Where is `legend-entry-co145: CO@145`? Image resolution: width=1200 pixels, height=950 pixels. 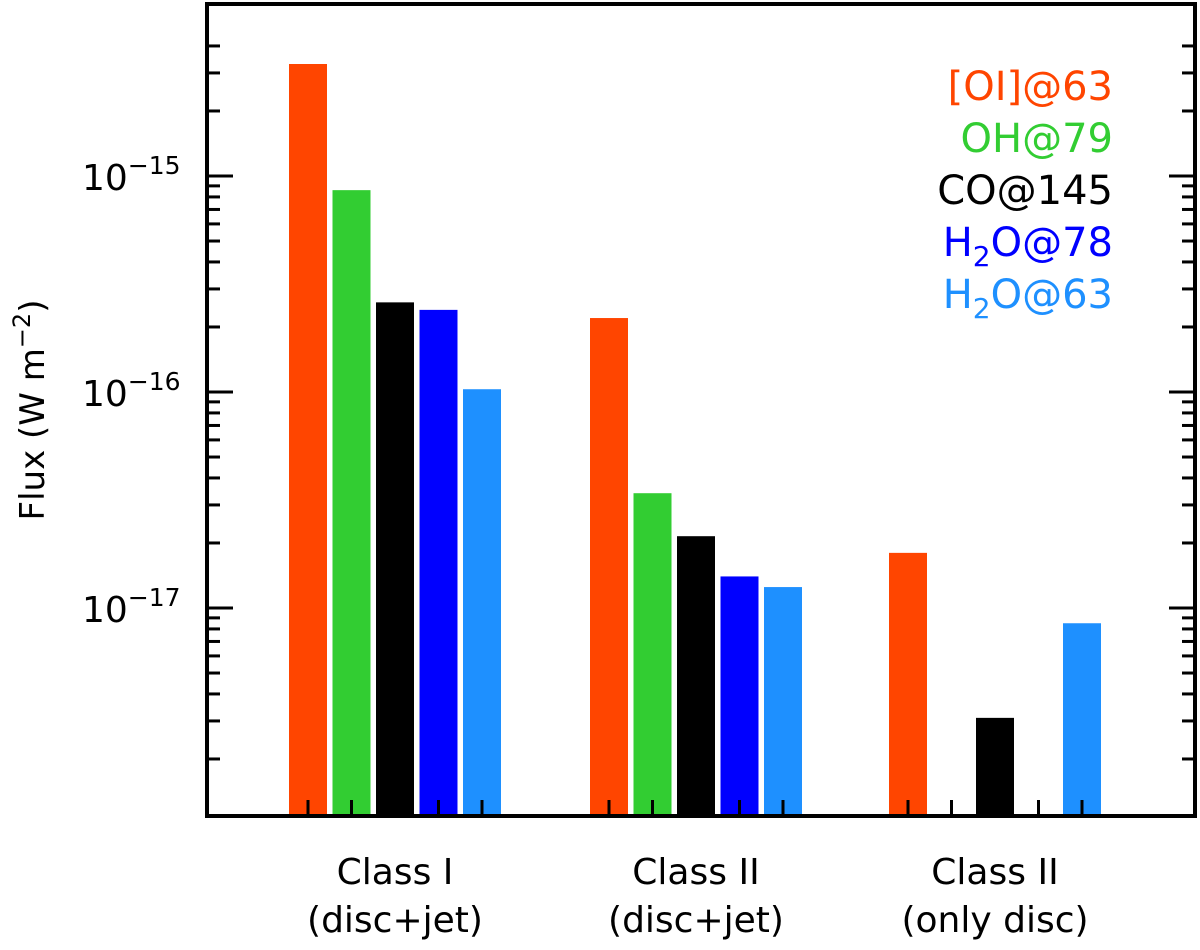 legend-entry-co145: CO@145 is located at coordinates (1025, 191).